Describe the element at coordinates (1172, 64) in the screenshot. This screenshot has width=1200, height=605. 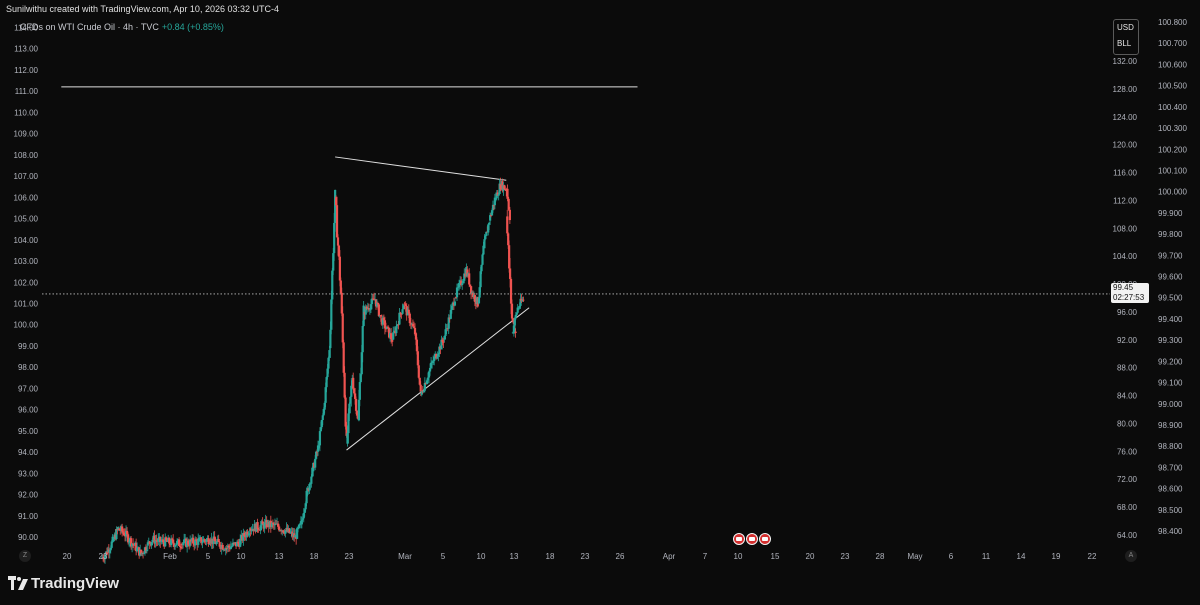
I see `right-axis-tick: 100.600` at that location.